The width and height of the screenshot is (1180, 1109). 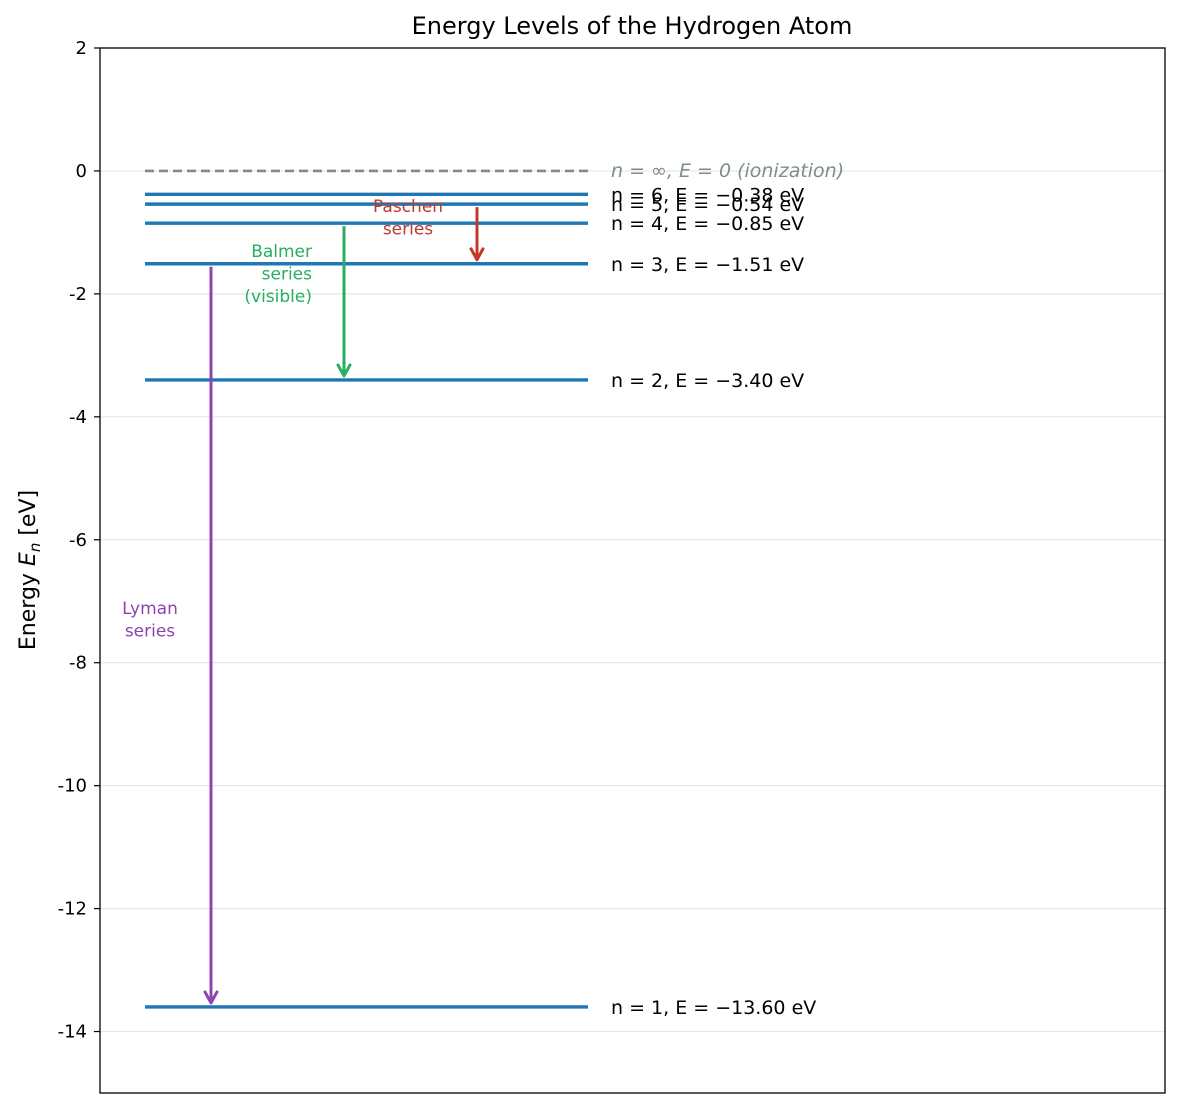 I want to click on ionization-level-label: n = ∞, E = 0 (ionization), so click(x=727, y=171).